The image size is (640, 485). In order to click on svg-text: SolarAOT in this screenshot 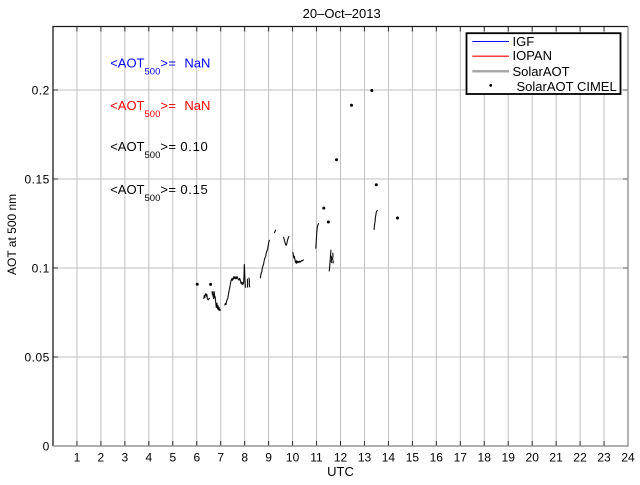, I will do `click(541, 71)`.